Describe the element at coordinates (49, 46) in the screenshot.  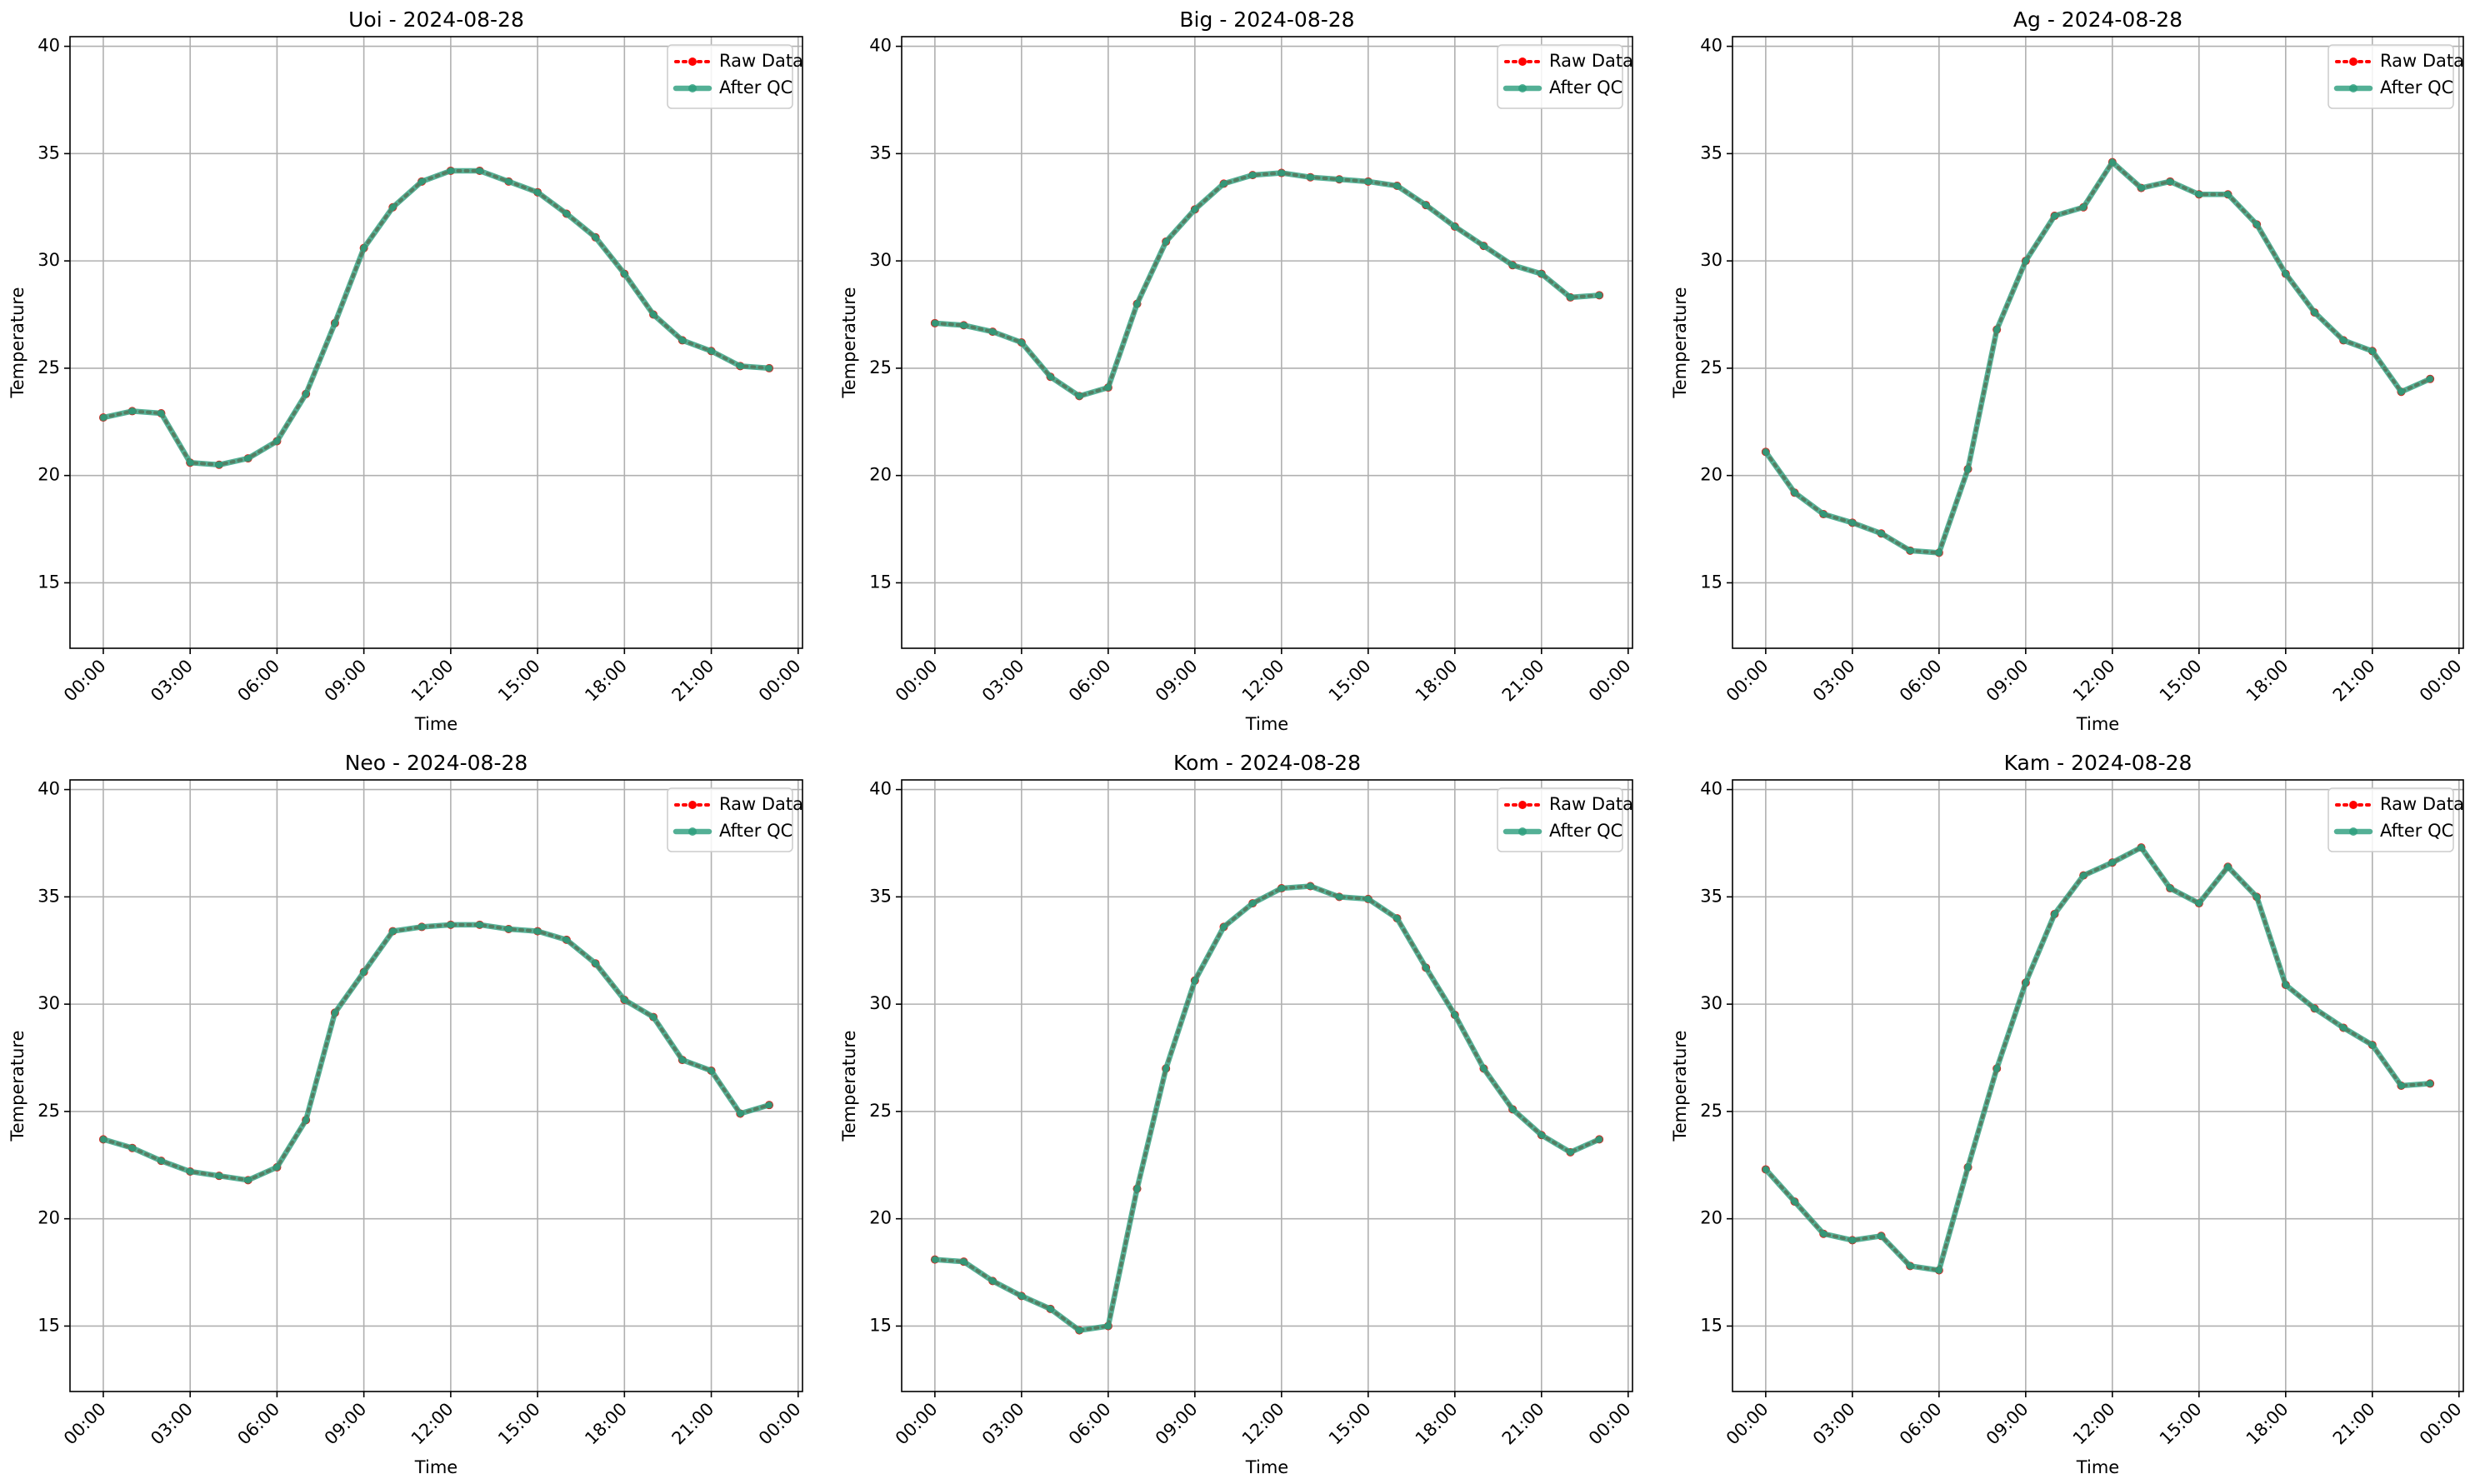
I see `y-tick-label: 40` at that location.